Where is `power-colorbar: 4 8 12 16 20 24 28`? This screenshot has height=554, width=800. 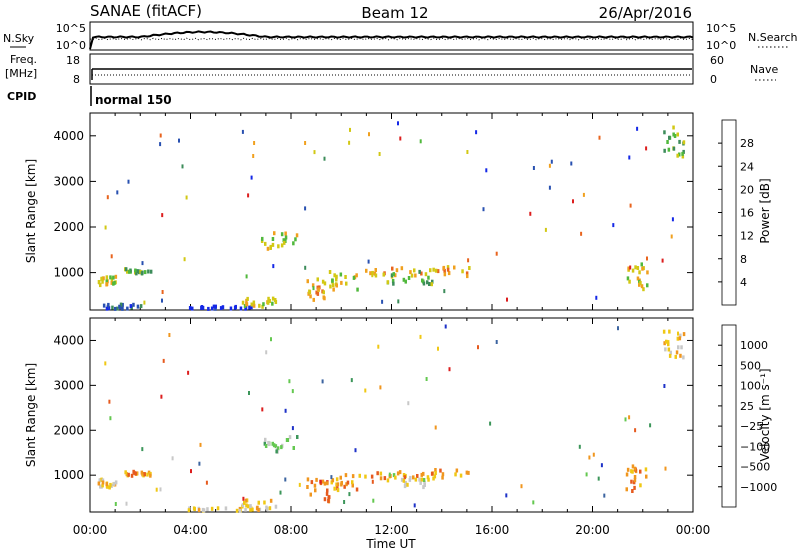
power-colorbar: 4 8 12 16 20 24 28 is located at coordinates (736, 212).